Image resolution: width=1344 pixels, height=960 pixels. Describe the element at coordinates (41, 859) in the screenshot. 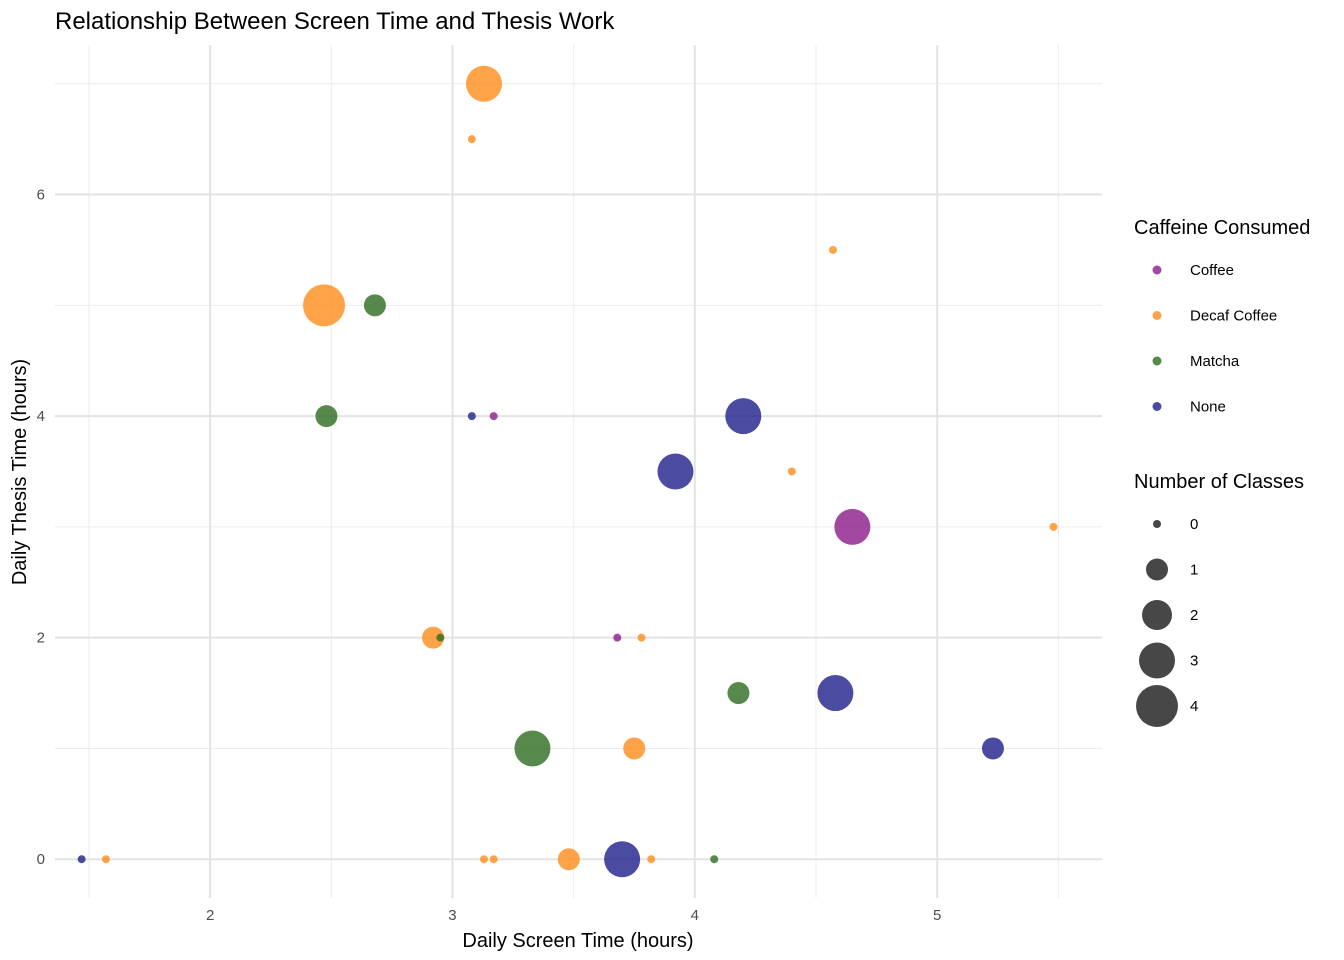

I see `y-tick-label: 0` at that location.